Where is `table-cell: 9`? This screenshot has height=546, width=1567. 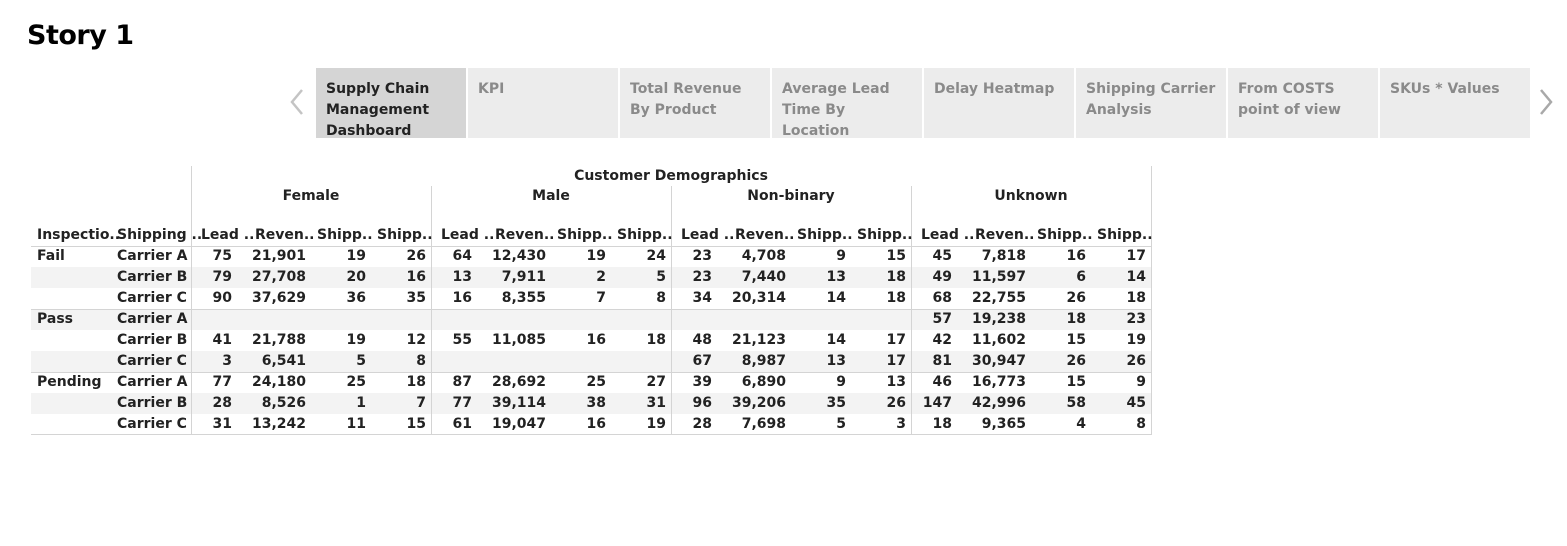 table-cell: 9 is located at coordinates (841, 382).